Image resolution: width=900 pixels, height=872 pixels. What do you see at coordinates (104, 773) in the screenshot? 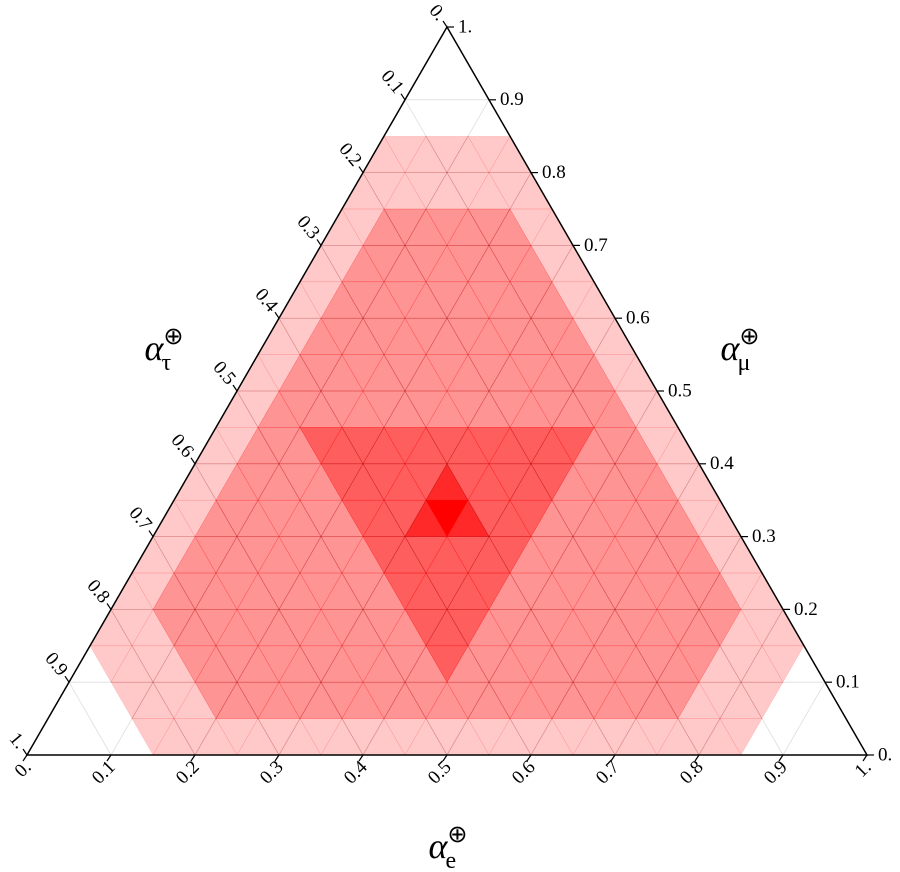
I see `bottom-tick-label: 0.1` at bounding box center [104, 773].